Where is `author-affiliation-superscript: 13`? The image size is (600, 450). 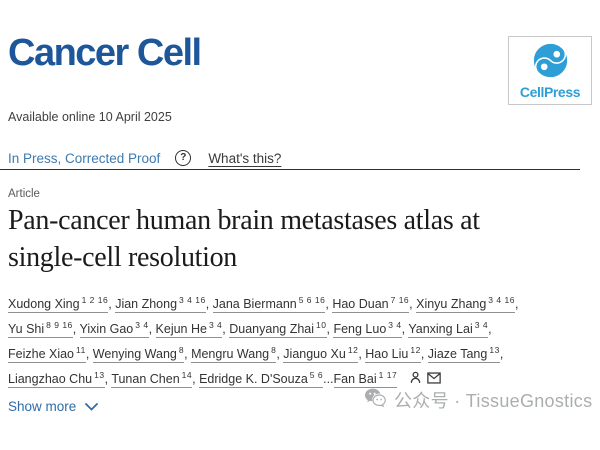
author-affiliation-superscript: 13 is located at coordinates (494, 350).